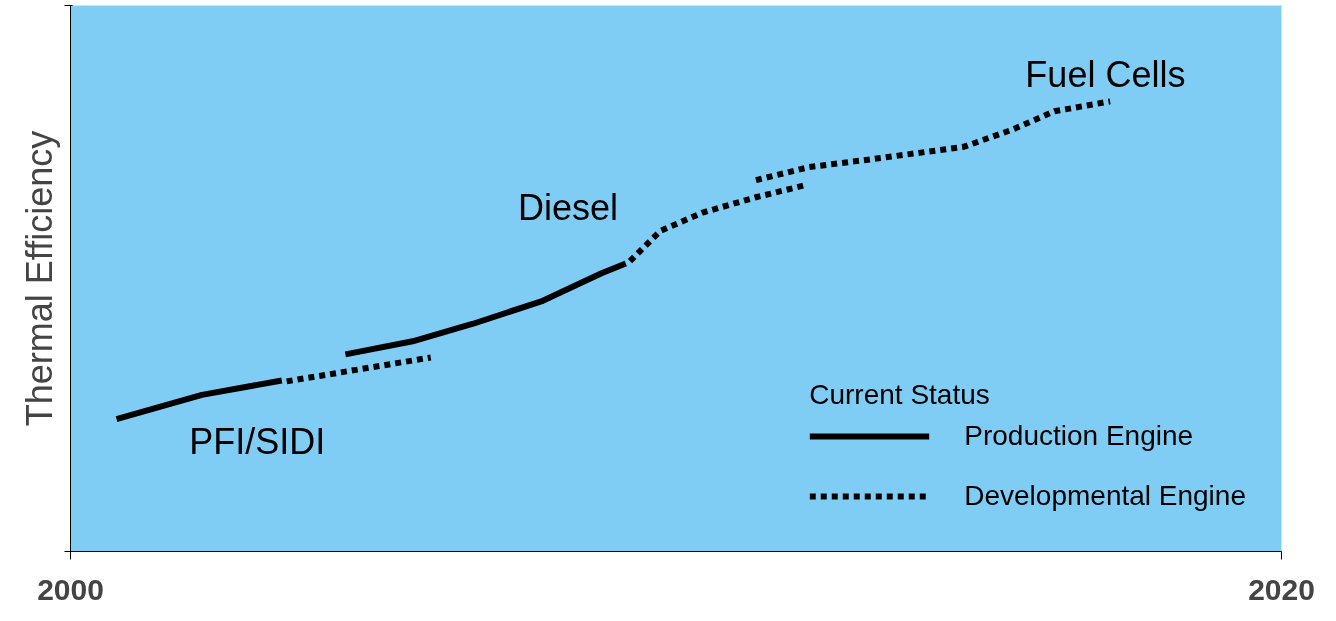 This screenshot has width=1336, height=621. What do you see at coordinates (1105, 496) in the screenshot?
I see `legend-label: Developmental Engine` at bounding box center [1105, 496].